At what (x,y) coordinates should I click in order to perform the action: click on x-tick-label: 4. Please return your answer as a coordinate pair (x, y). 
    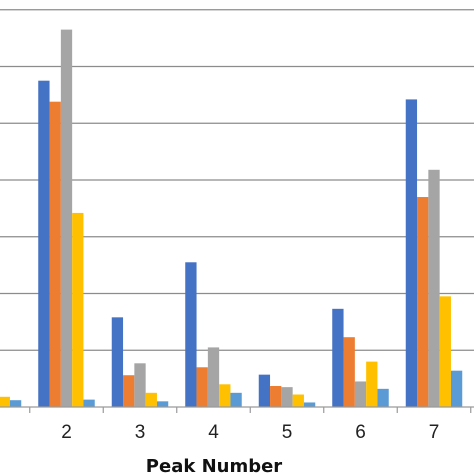
    Looking at the image, I should click on (213, 432).